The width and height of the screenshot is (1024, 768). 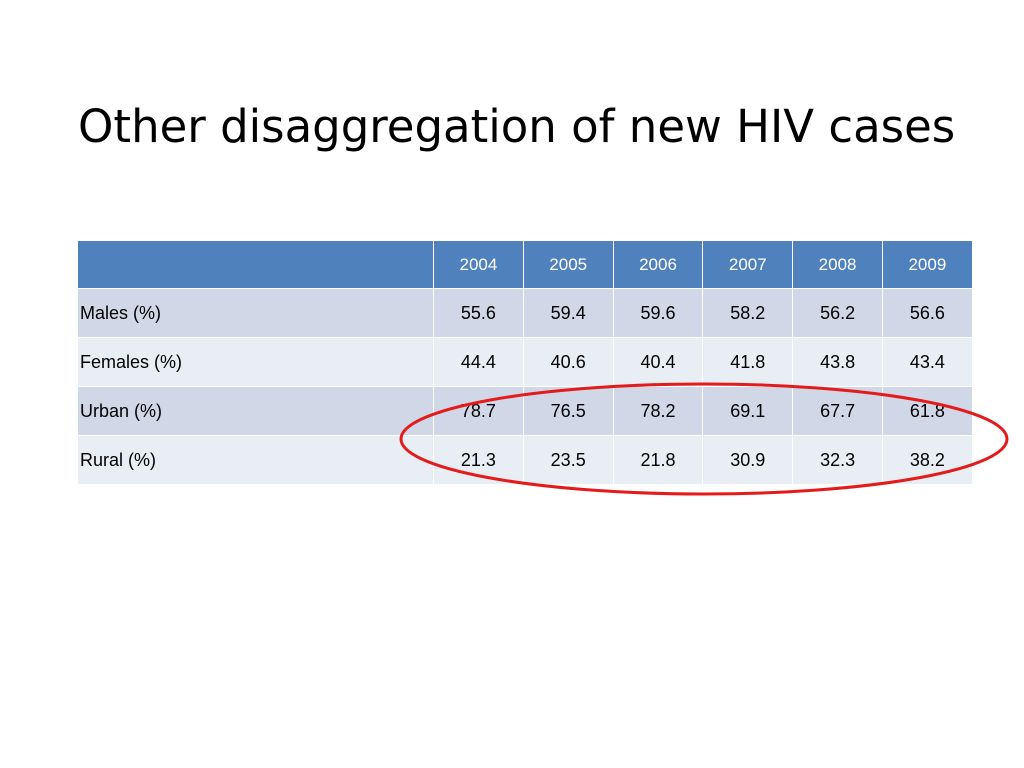 What do you see at coordinates (255, 264) in the screenshot?
I see `corner-header-cell` at bounding box center [255, 264].